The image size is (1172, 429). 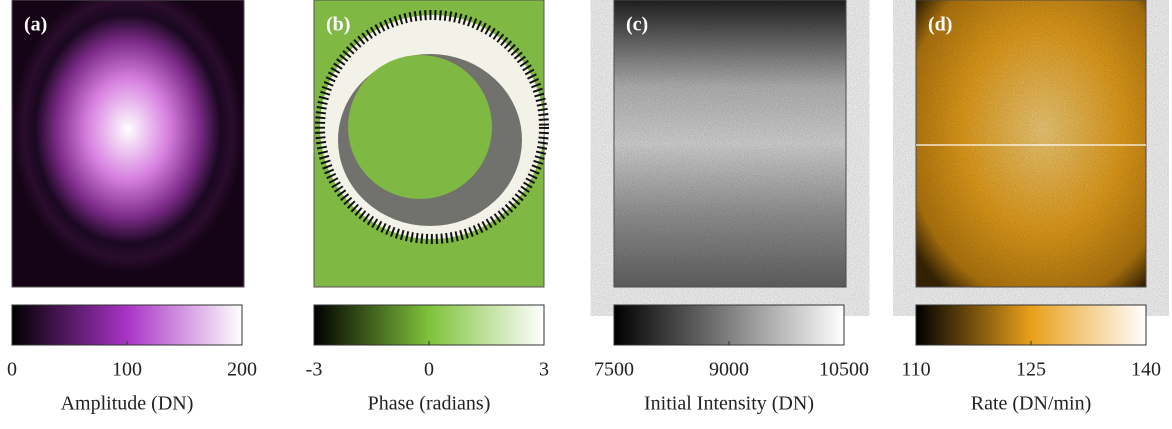 What do you see at coordinates (614, 370) in the screenshot?
I see `tick-label: 7500` at bounding box center [614, 370].